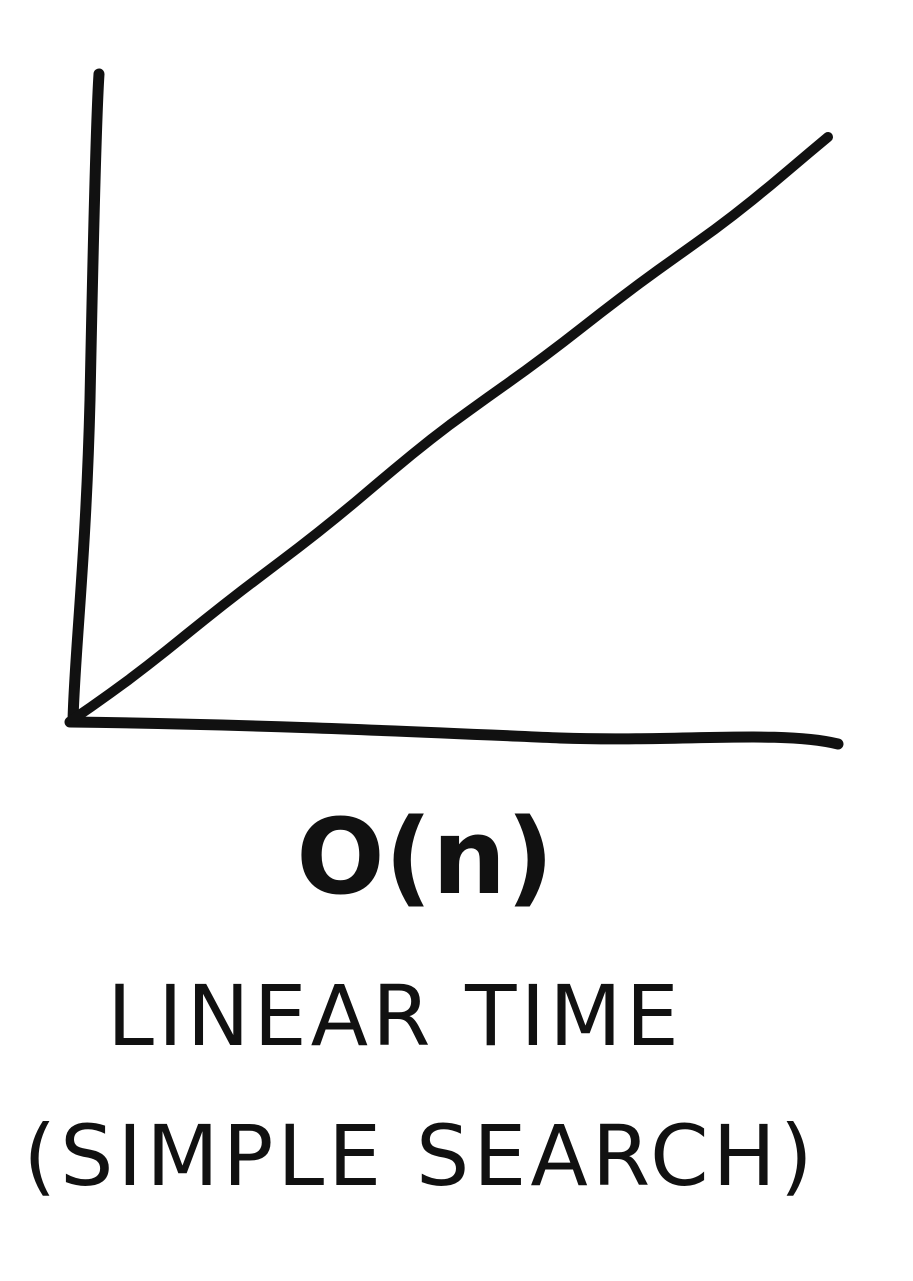 The image size is (913, 1281). I want to click on chart-subtitle: LINEAR TIME, so click(395, 1016).